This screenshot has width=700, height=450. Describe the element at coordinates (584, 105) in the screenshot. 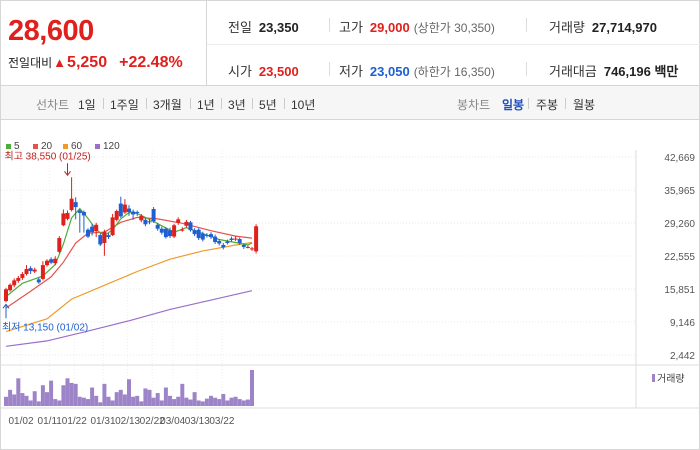

I see `tab-monthly: 월봉` at that location.